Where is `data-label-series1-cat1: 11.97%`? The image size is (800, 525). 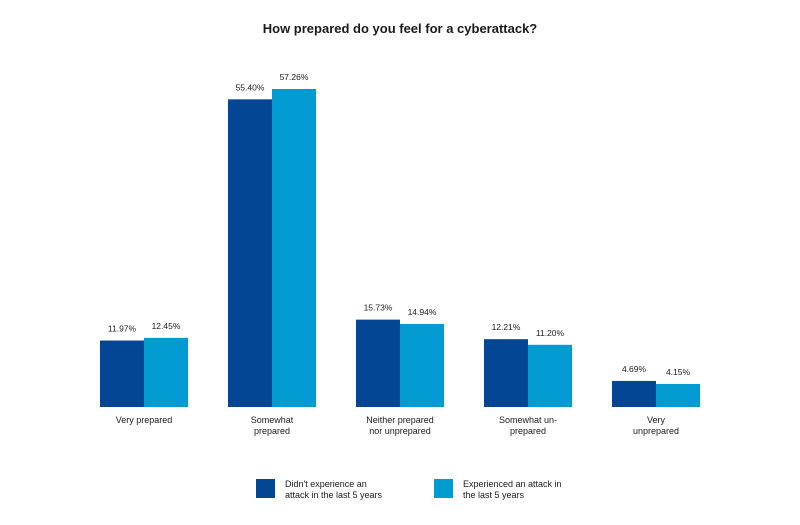
data-label-series1-cat1: 11.97% is located at coordinates (122, 329).